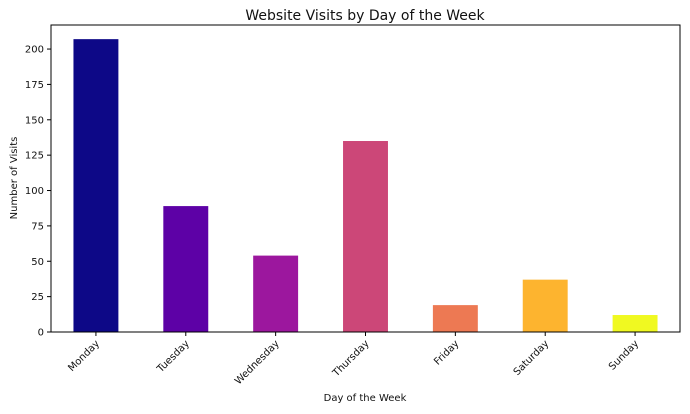  What do you see at coordinates (365, 398) in the screenshot?
I see `x-axis-label: Day of the Week` at bounding box center [365, 398].